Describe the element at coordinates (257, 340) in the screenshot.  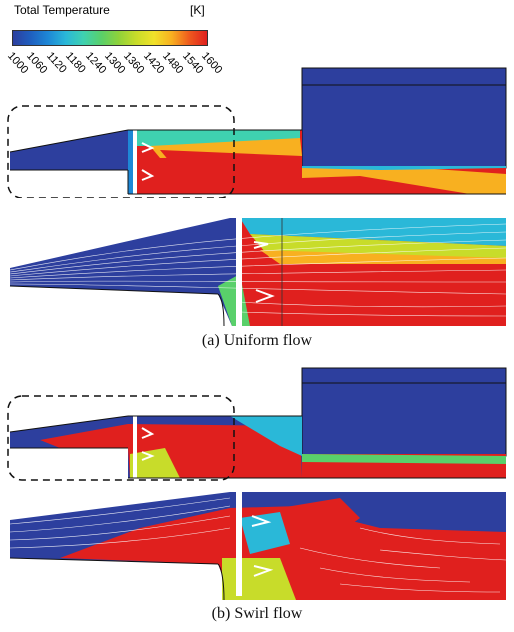
I see `uniform-flow-caption: (a) Uniform flow` at that location.